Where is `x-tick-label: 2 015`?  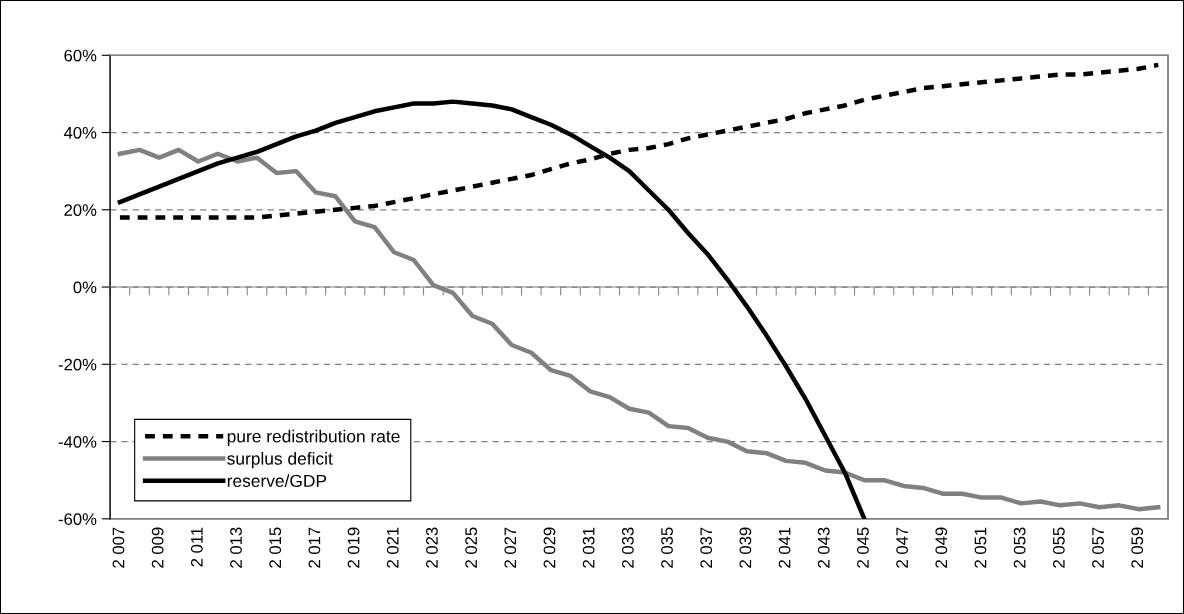 x-tick-label: 2 015 is located at coordinates (275, 547).